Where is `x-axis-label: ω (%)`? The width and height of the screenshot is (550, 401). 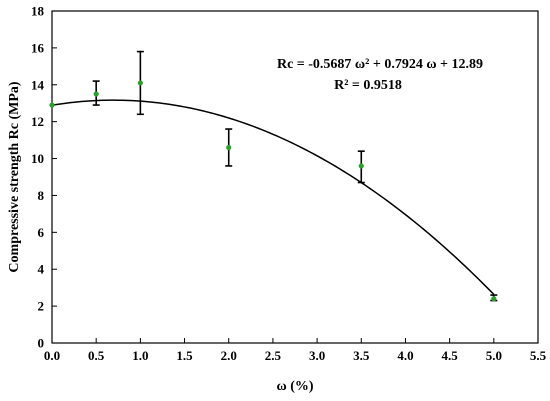 x-axis-label: ω (%) is located at coordinates (294, 386).